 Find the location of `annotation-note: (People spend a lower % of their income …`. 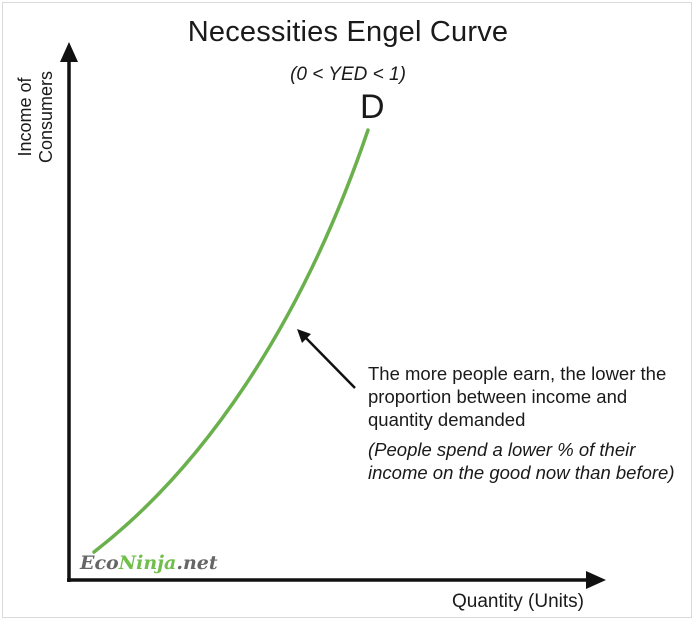

annotation-note: (People spend a lower % of their income … is located at coordinates (521, 461).